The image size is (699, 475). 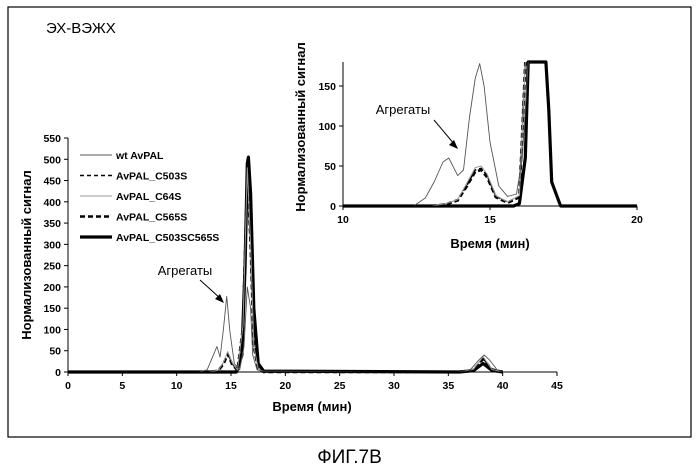 What do you see at coordinates (139, 156) in the screenshot?
I see `legend-label-0: wt AvPAL` at bounding box center [139, 156].